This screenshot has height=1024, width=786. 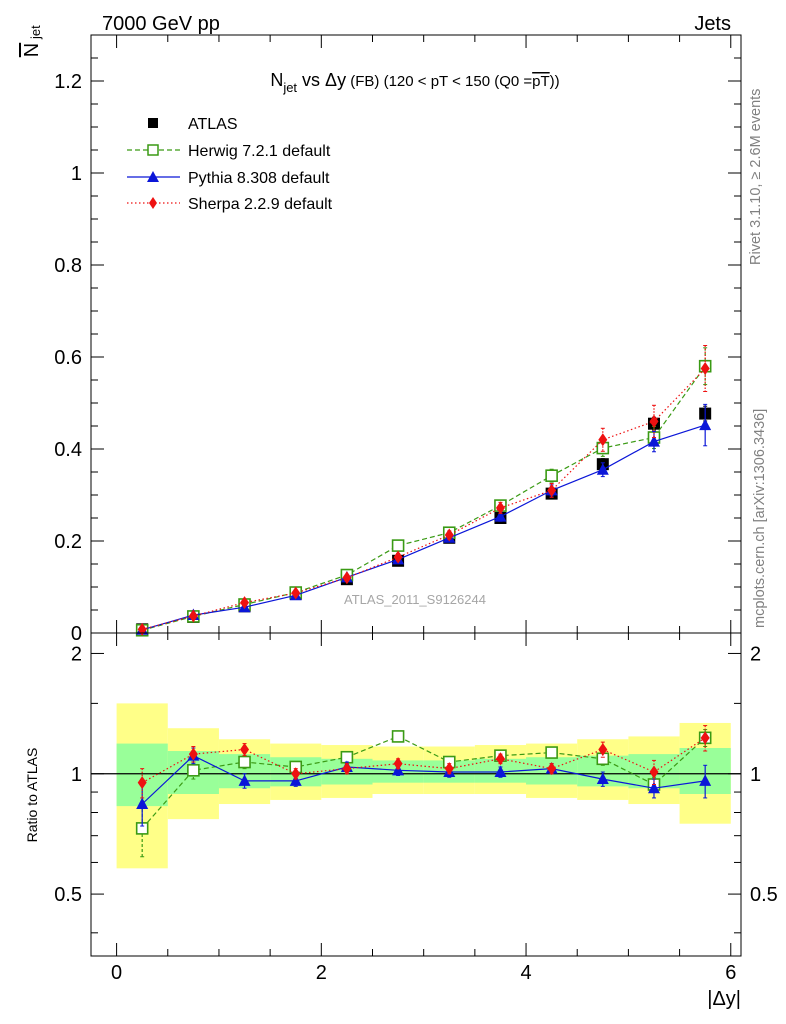 I want to click on legend-entry-herwig: Herwig 7.2.1 default, so click(x=229, y=151).